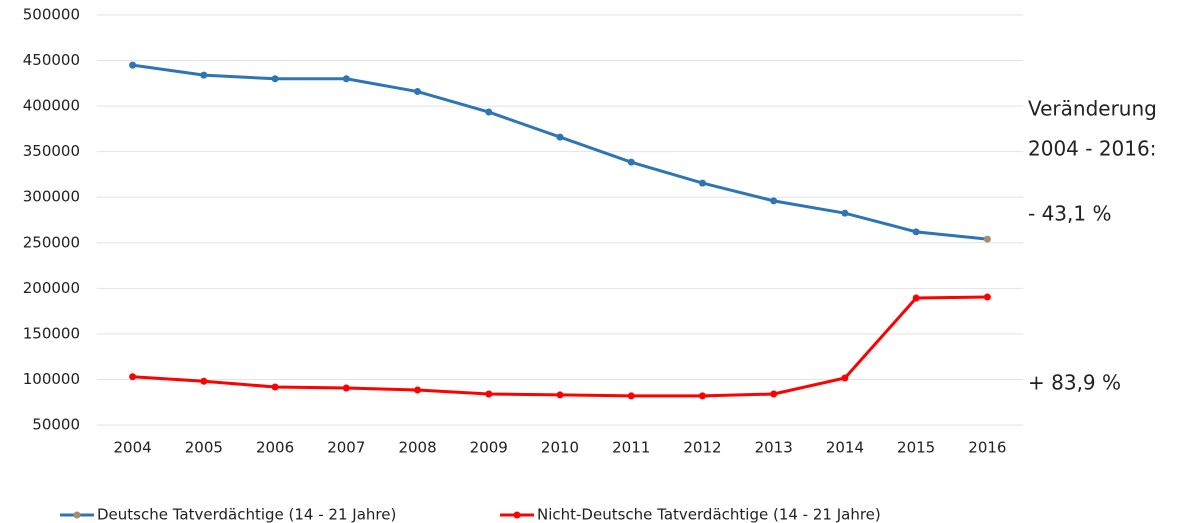  I want to click on y-tick-label: 300000, so click(51, 197).